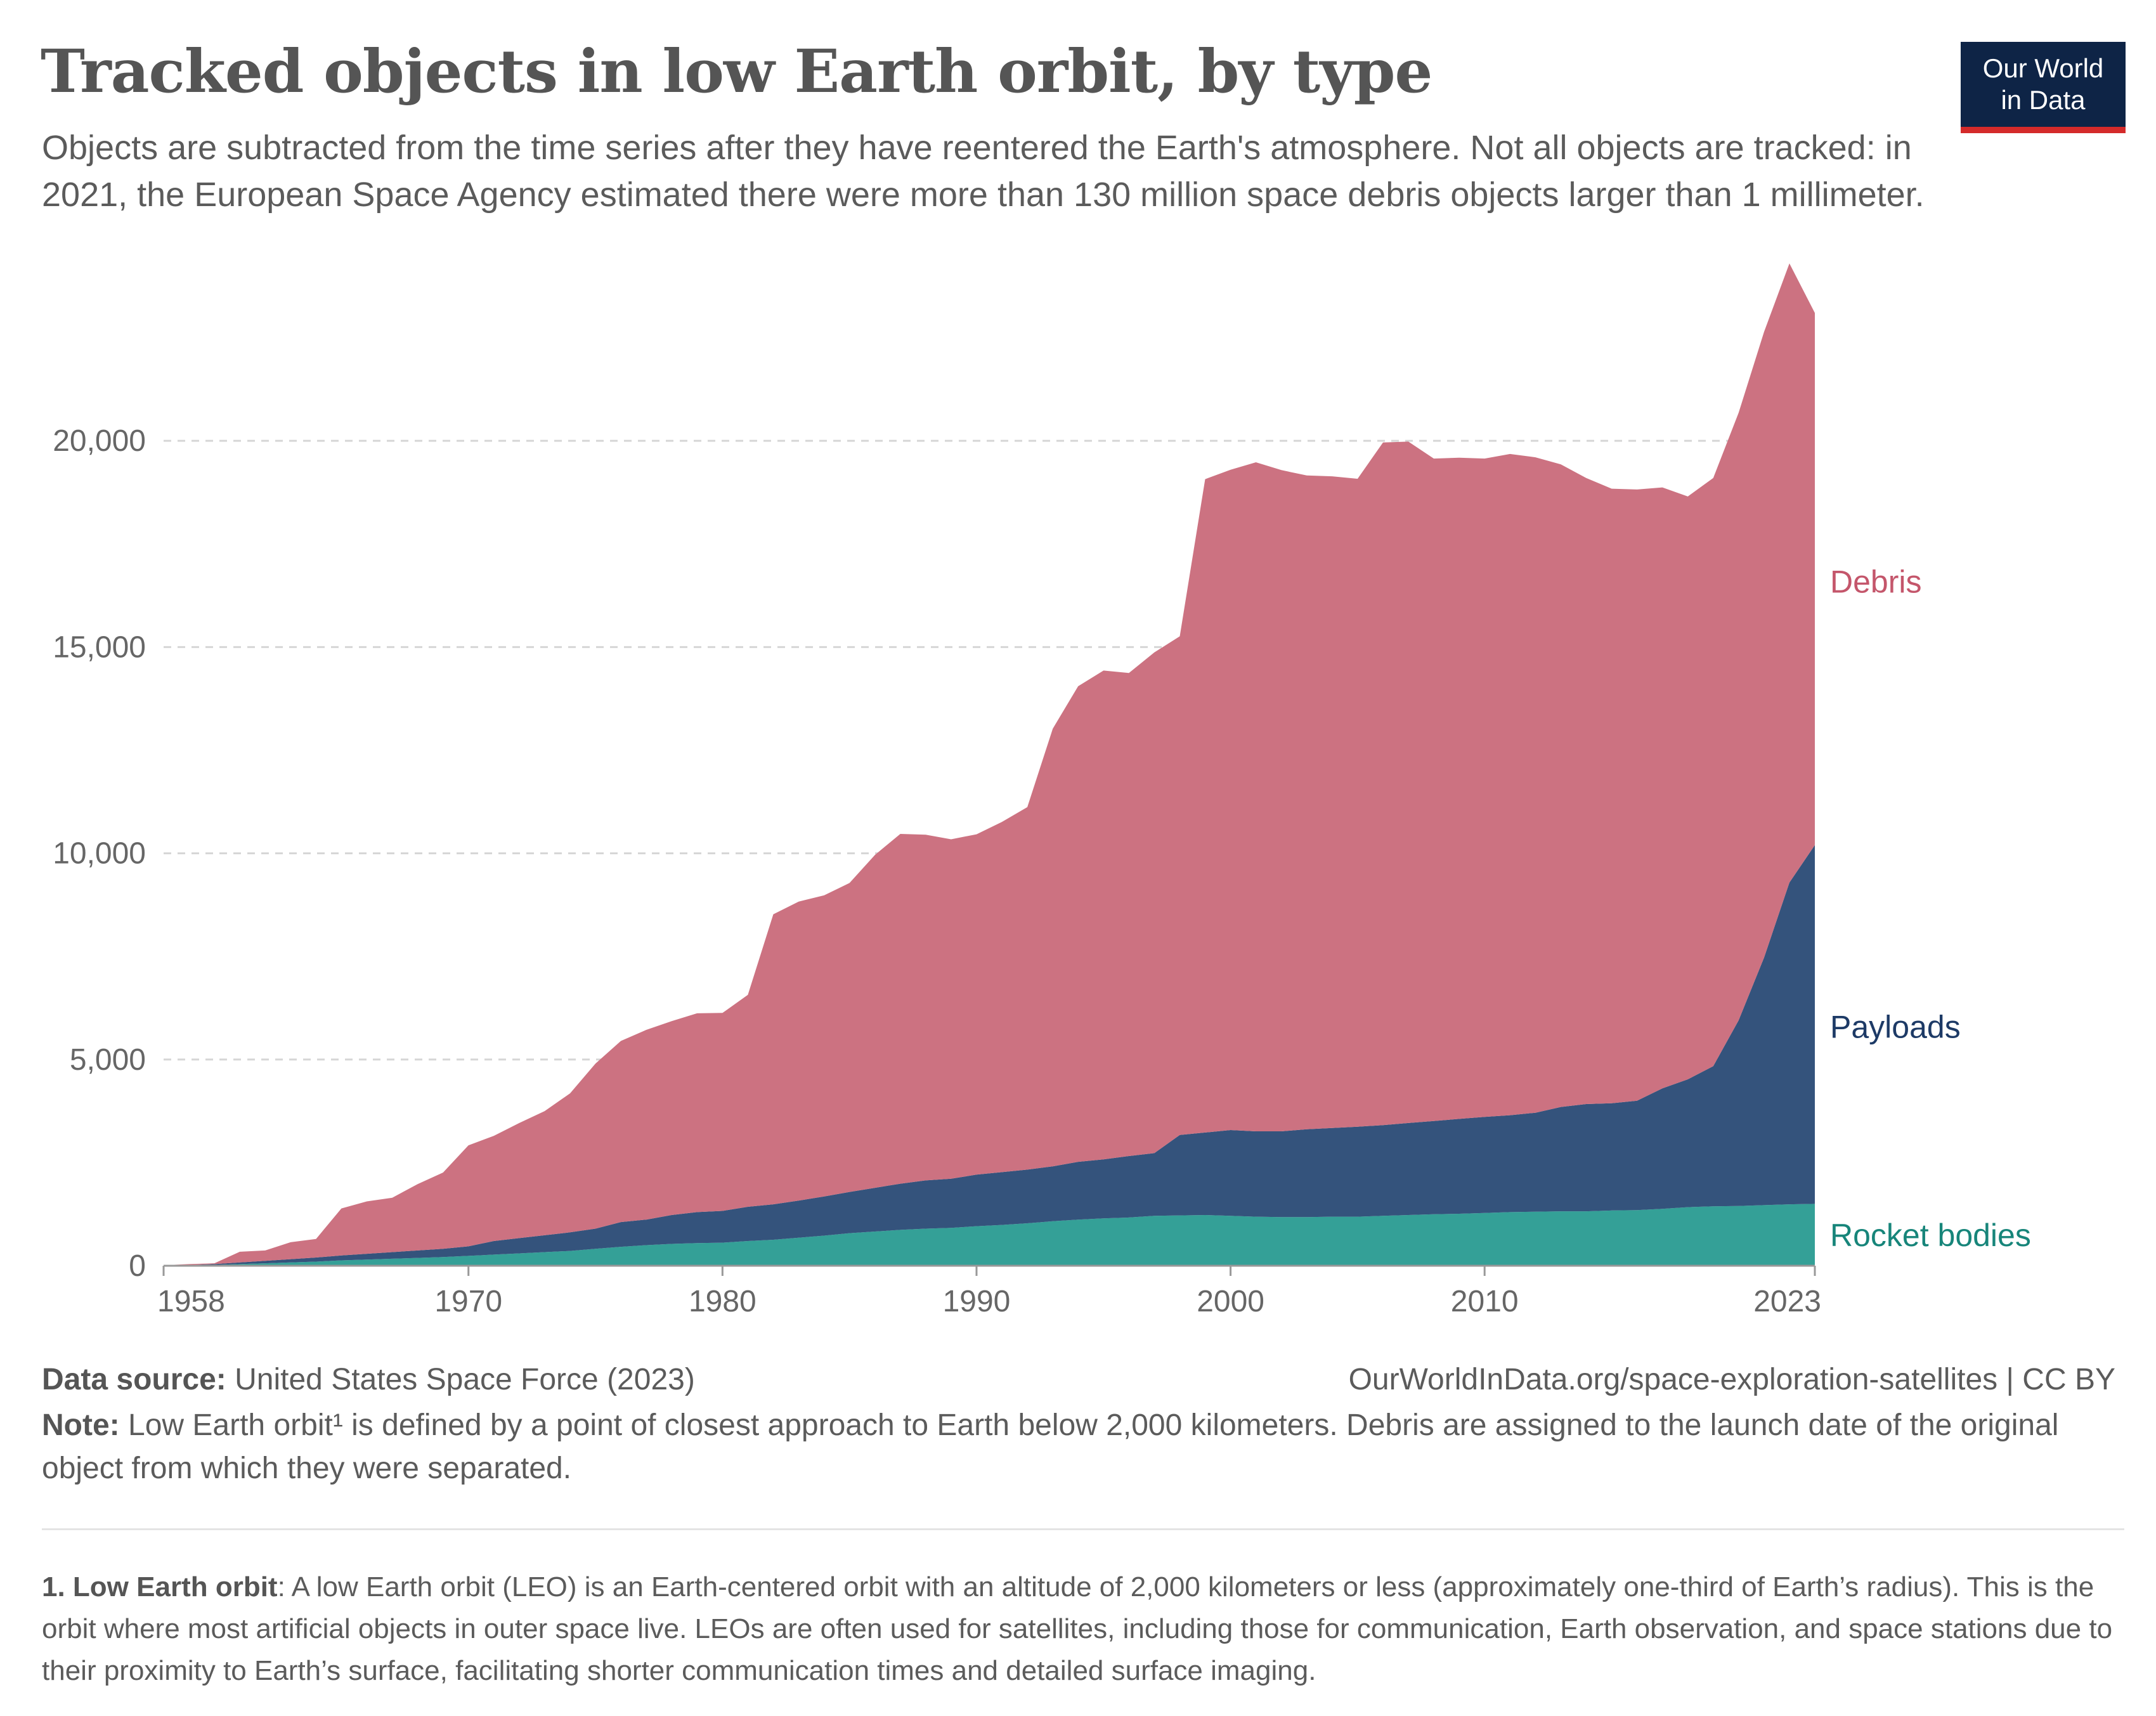  Describe the element at coordinates (2043, 100) in the screenshot. I see `logo-line-2: in Data` at that location.